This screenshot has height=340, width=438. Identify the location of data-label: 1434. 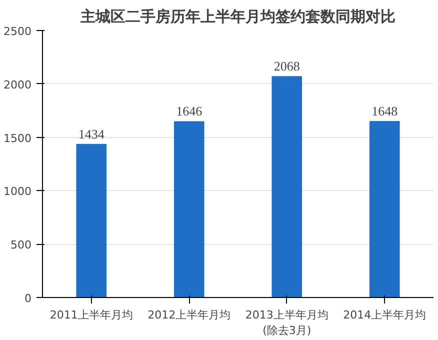
(91, 134).